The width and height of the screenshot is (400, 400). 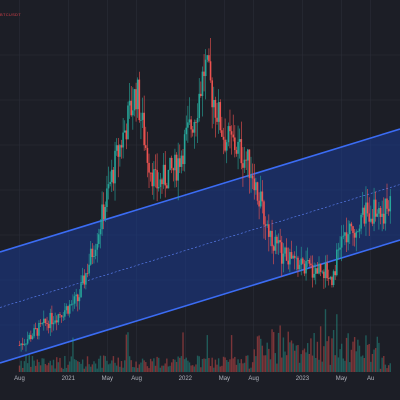 I want to click on x-tick-label: 2023, so click(x=303, y=379).